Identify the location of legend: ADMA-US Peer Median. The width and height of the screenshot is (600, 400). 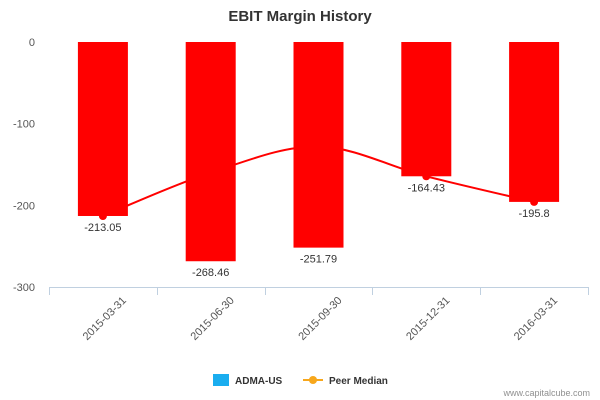
(300, 380).